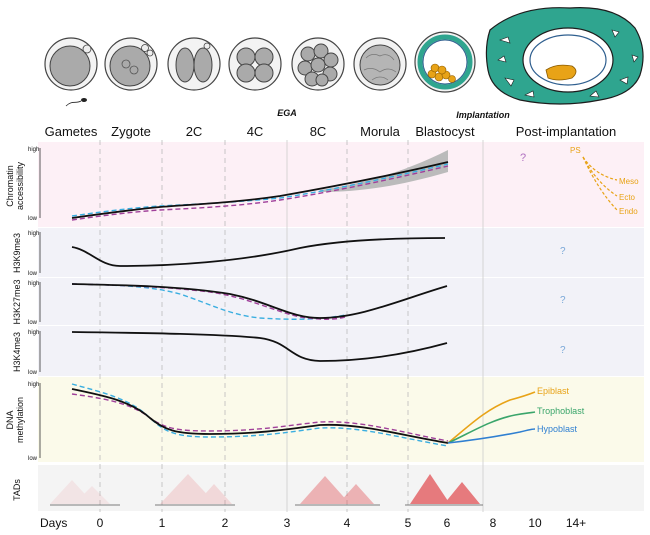  Describe the element at coordinates (76, 102) in the screenshot. I see `sperm-icon` at that location.